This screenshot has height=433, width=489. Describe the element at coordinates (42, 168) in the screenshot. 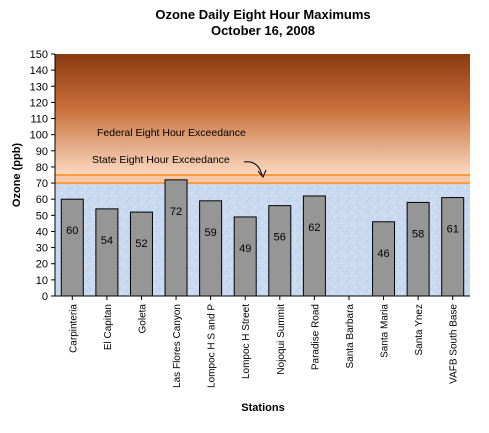

I see `y-tick-label: 80` at that location.